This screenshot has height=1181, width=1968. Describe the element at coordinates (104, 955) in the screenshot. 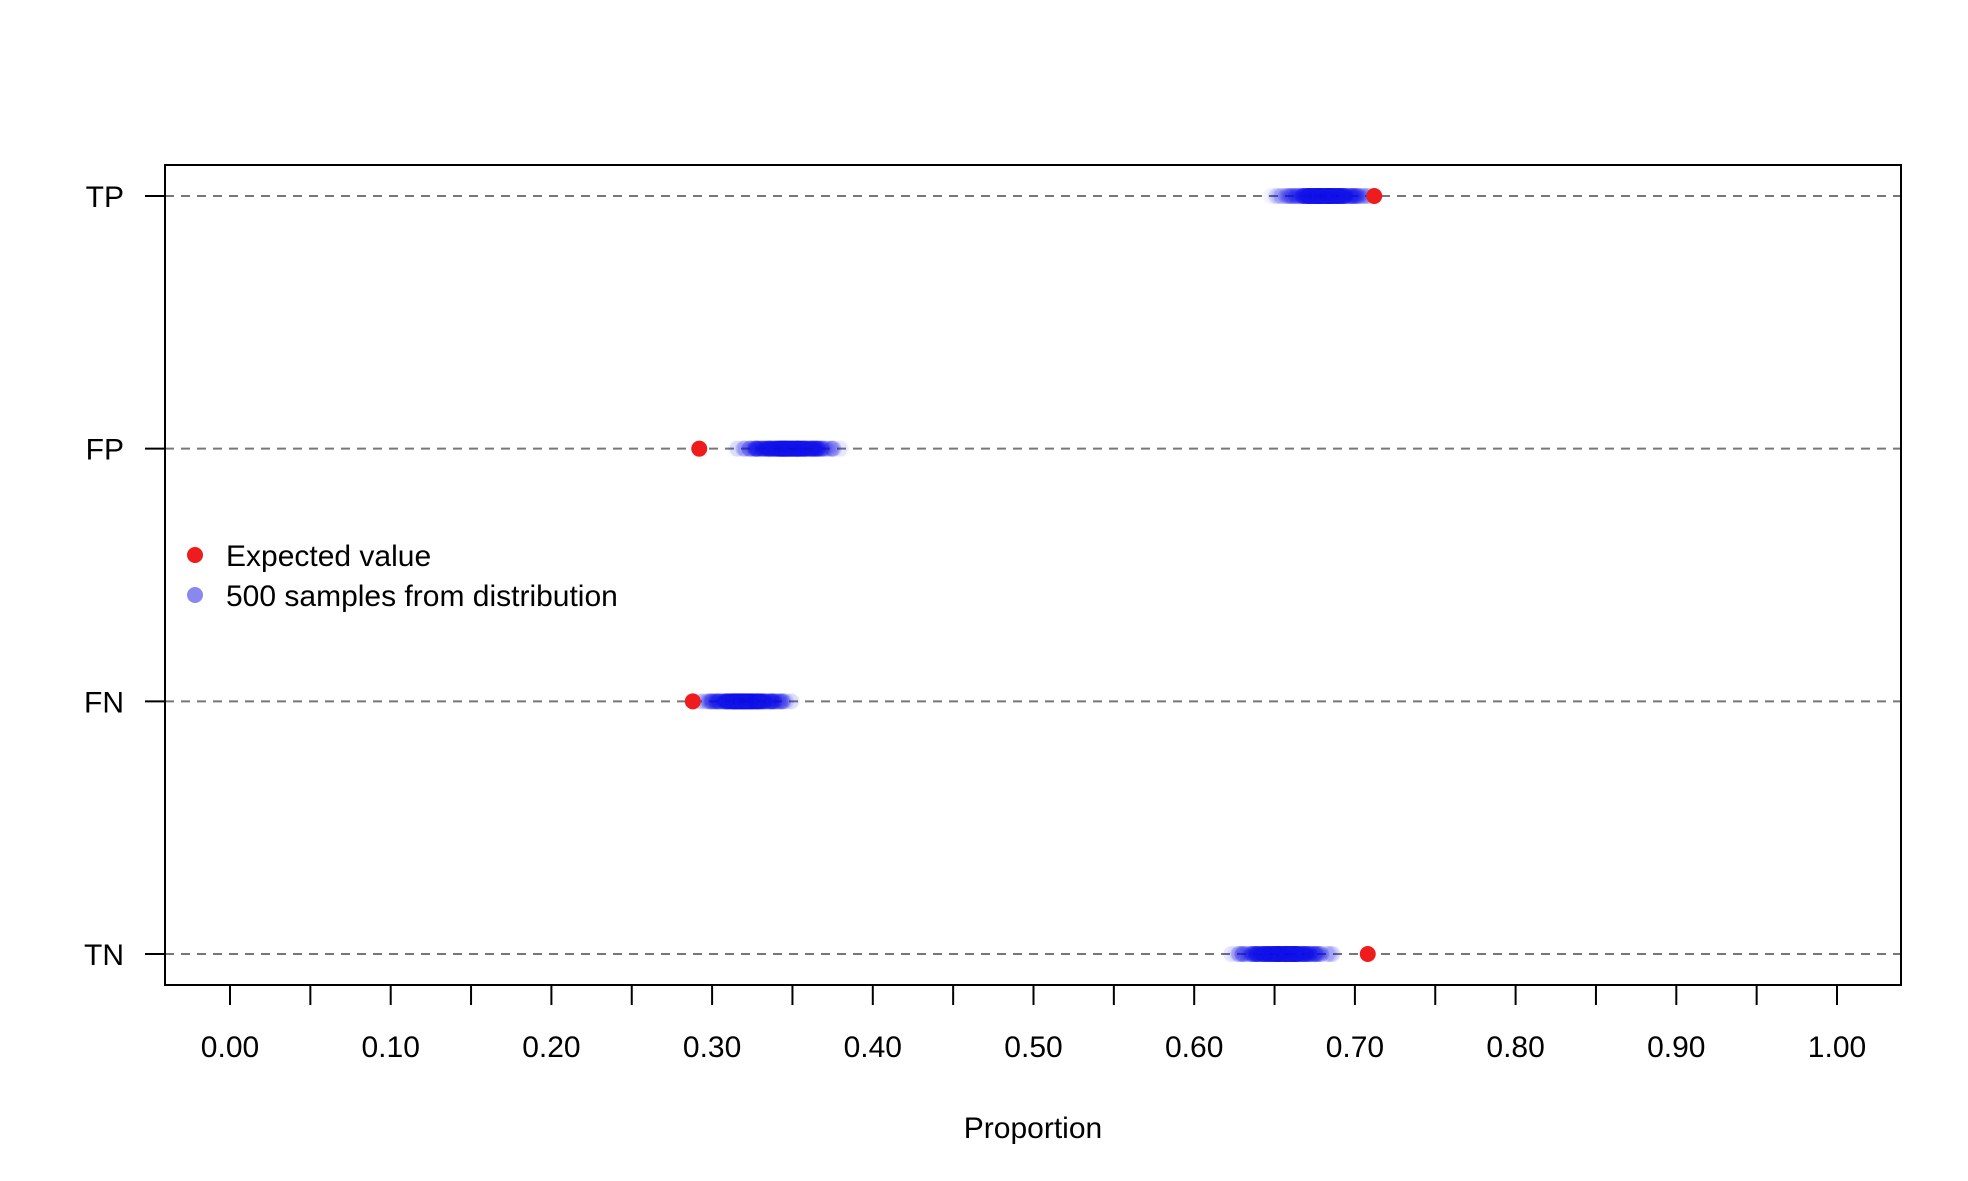

I see `y-tick-label-tn: TN` at that location.